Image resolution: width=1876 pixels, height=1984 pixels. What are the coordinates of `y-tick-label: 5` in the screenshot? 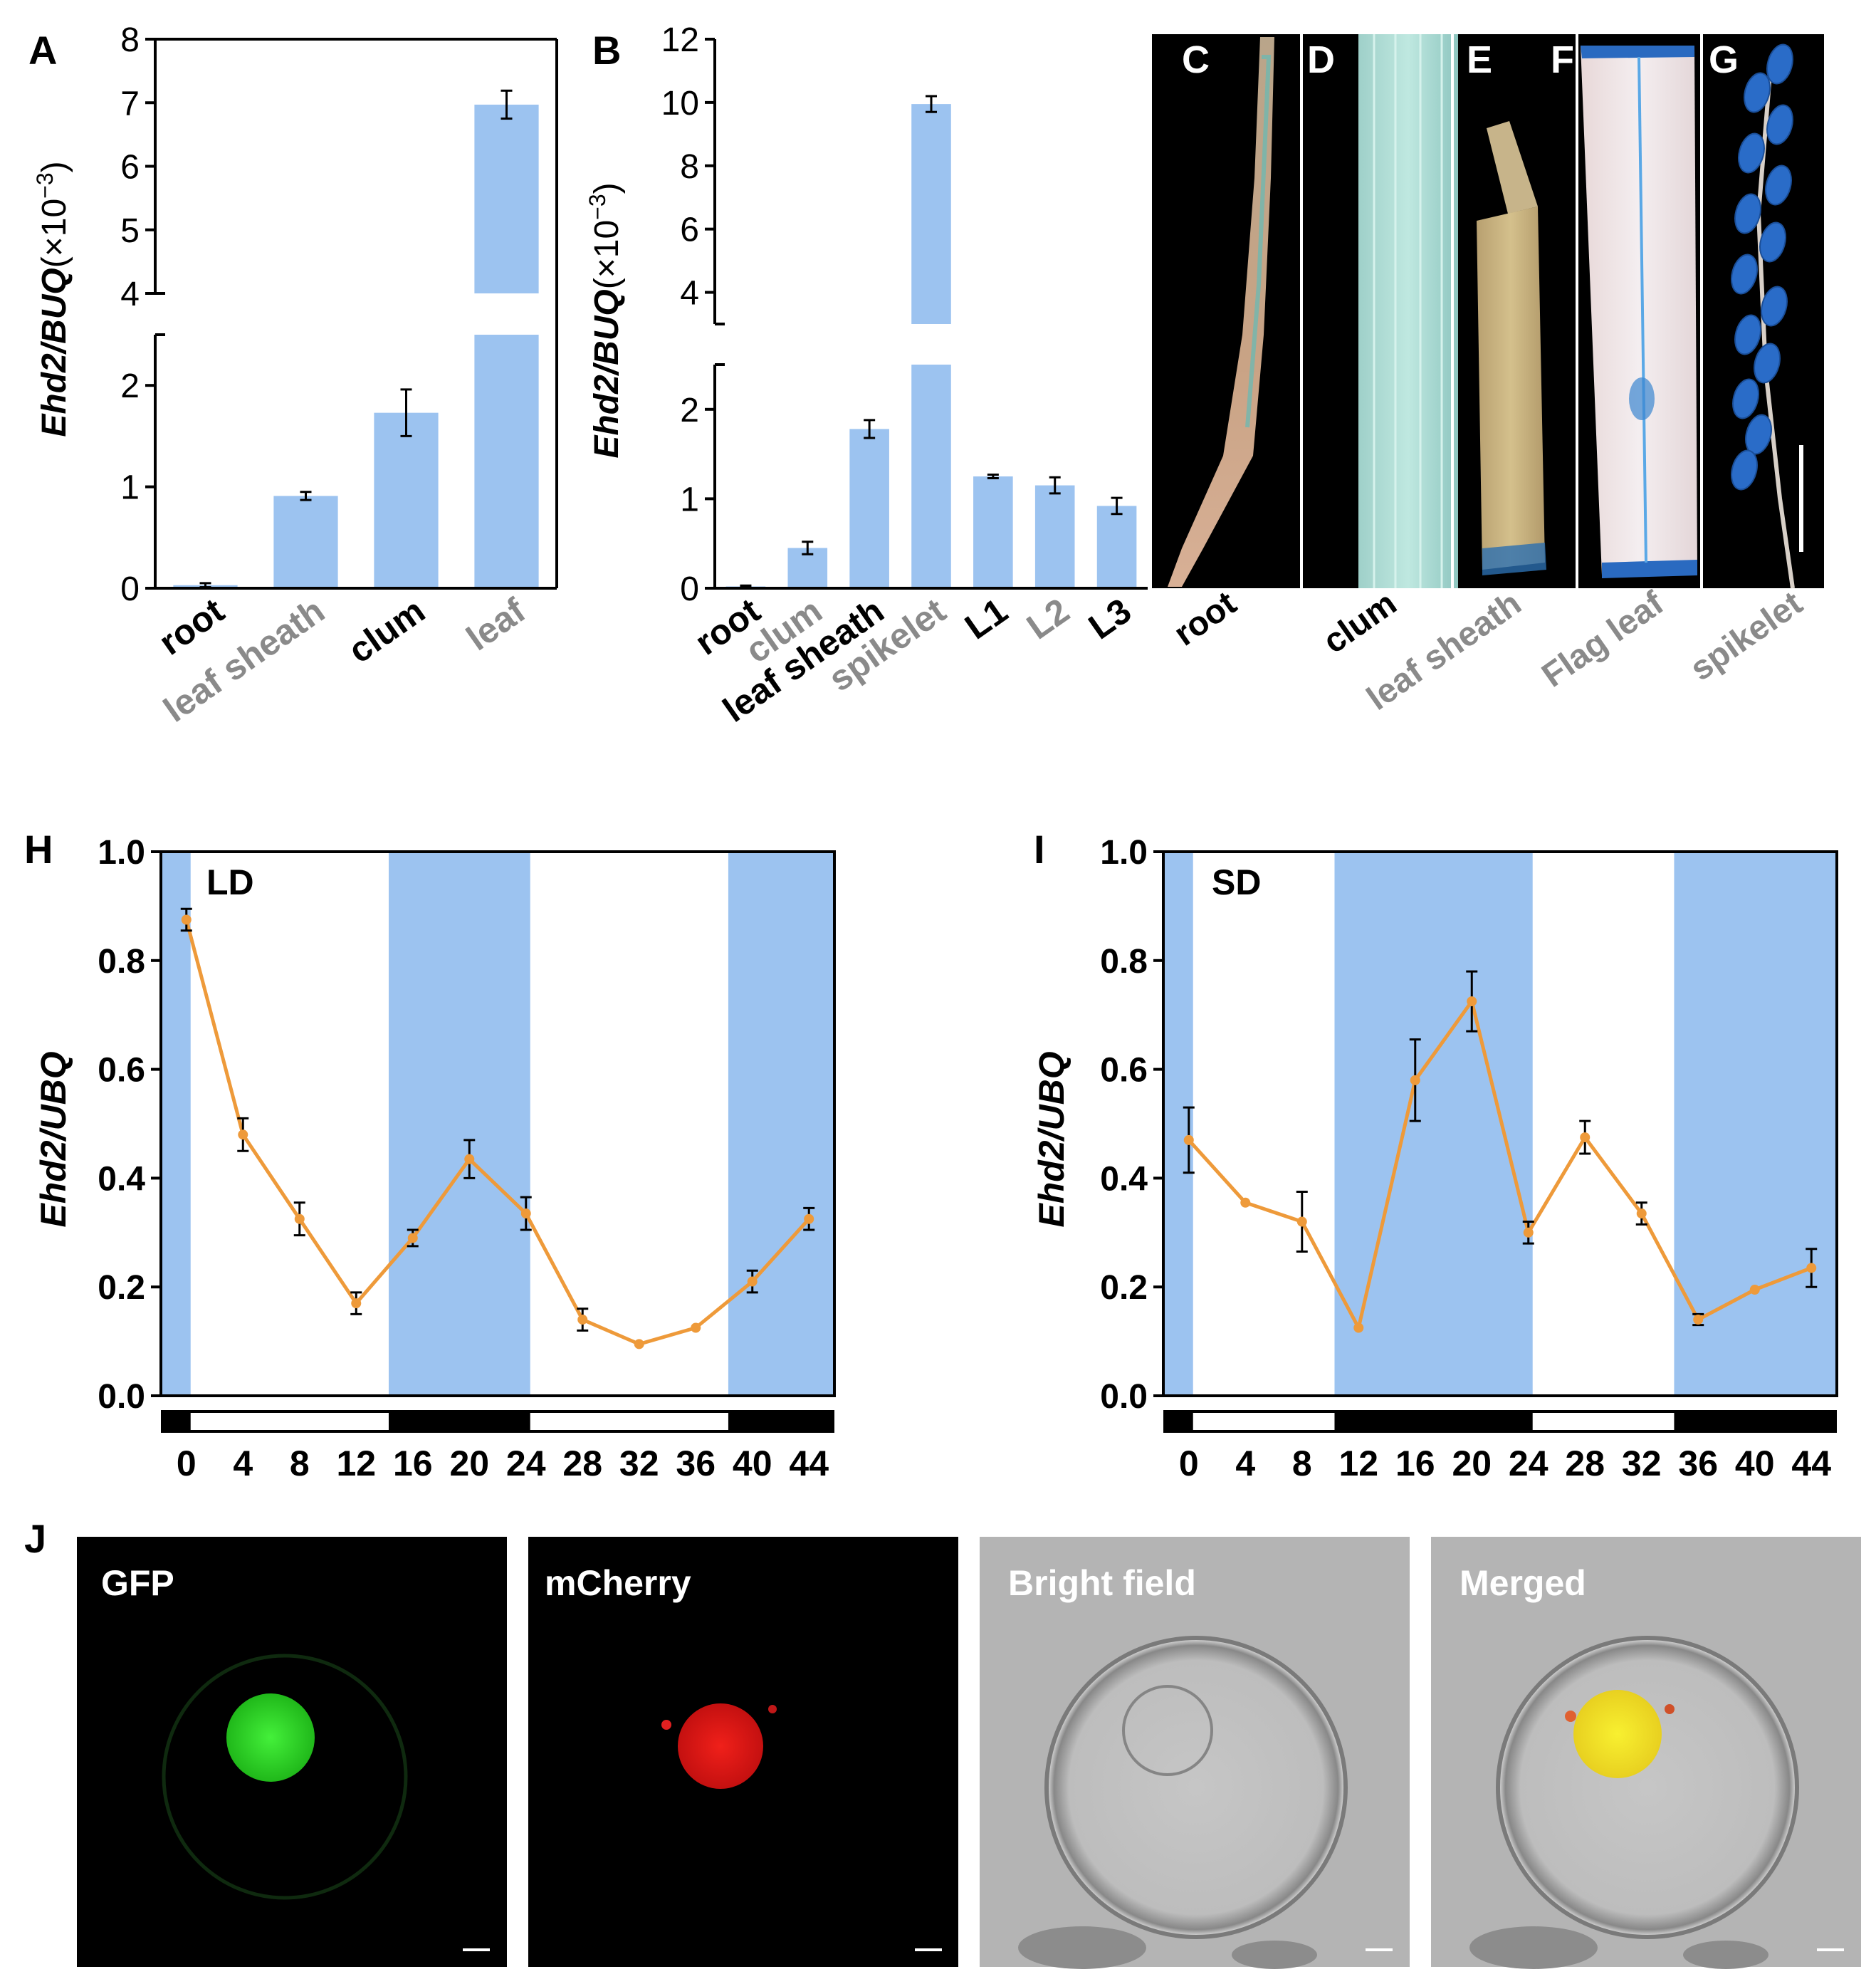 It's located at (130, 231).